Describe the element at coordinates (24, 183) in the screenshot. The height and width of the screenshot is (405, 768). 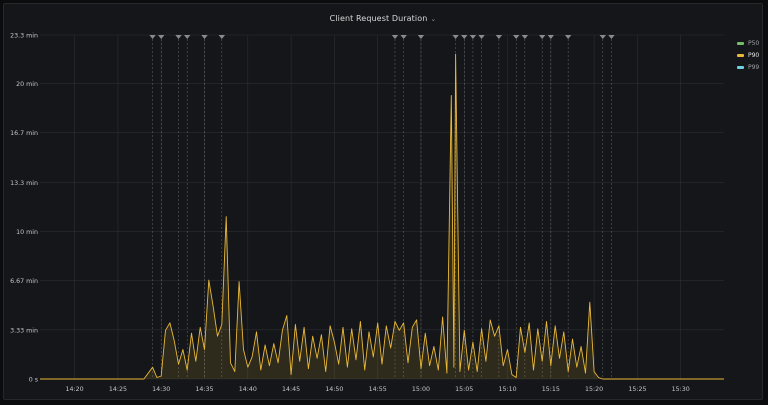
I see `y-tick-label: 13.3 min` at that location.